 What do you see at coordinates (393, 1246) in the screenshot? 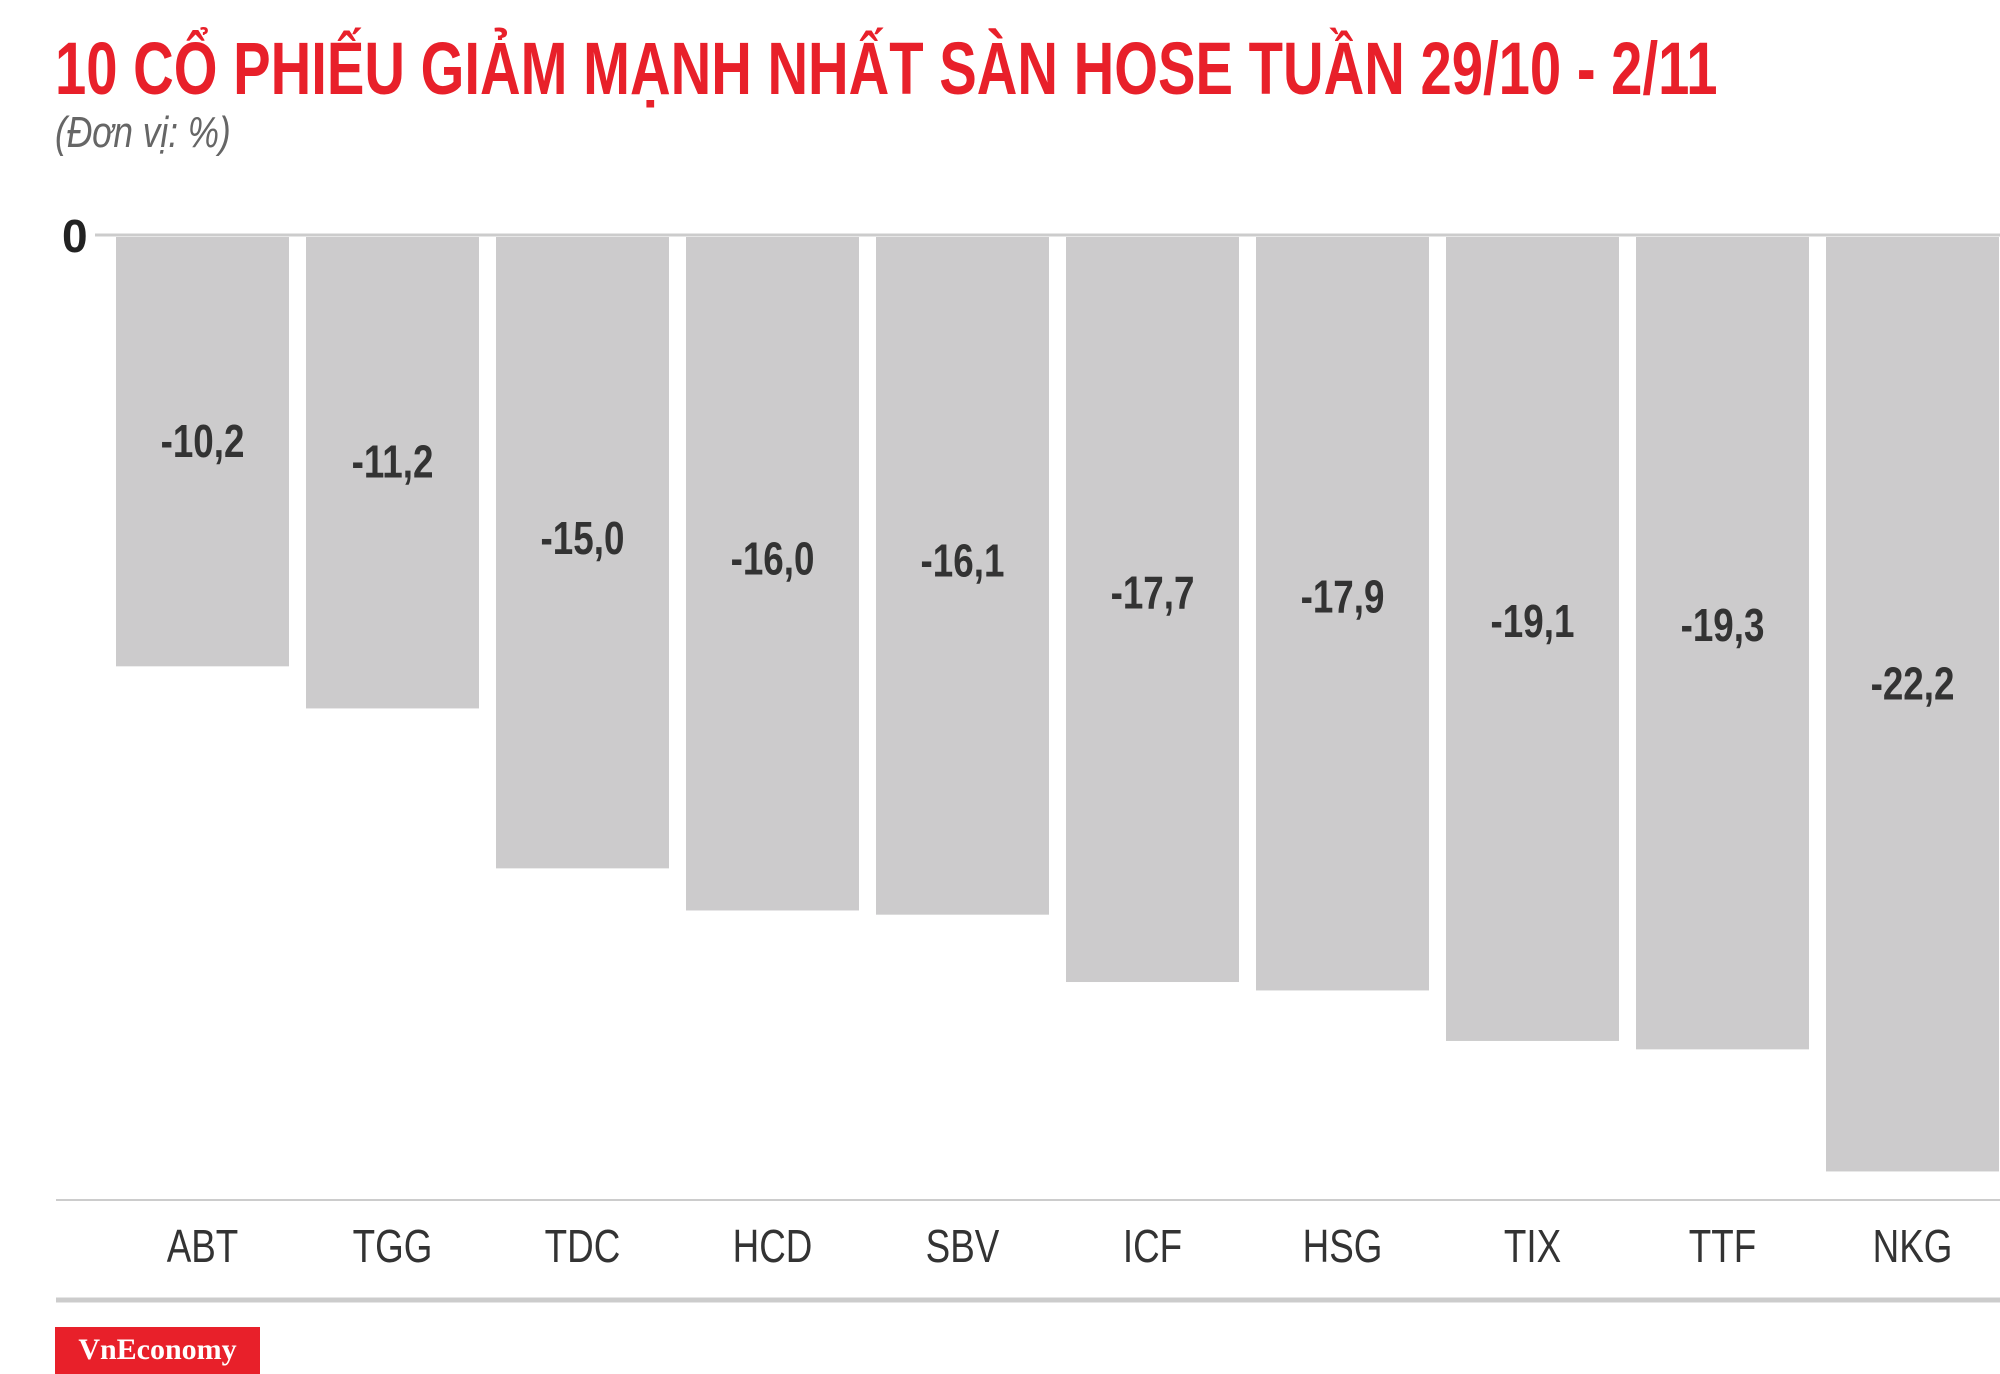
I see `x-tick-label: TGG` at bounding box center [393, 1246].